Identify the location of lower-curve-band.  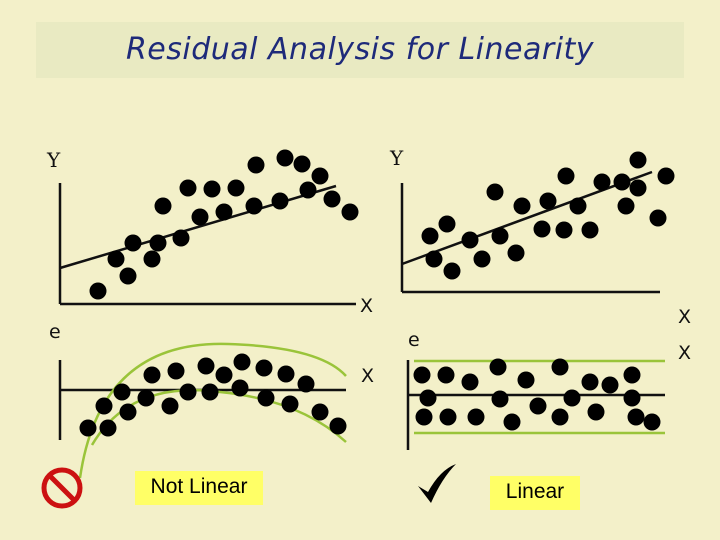
(218, 417).